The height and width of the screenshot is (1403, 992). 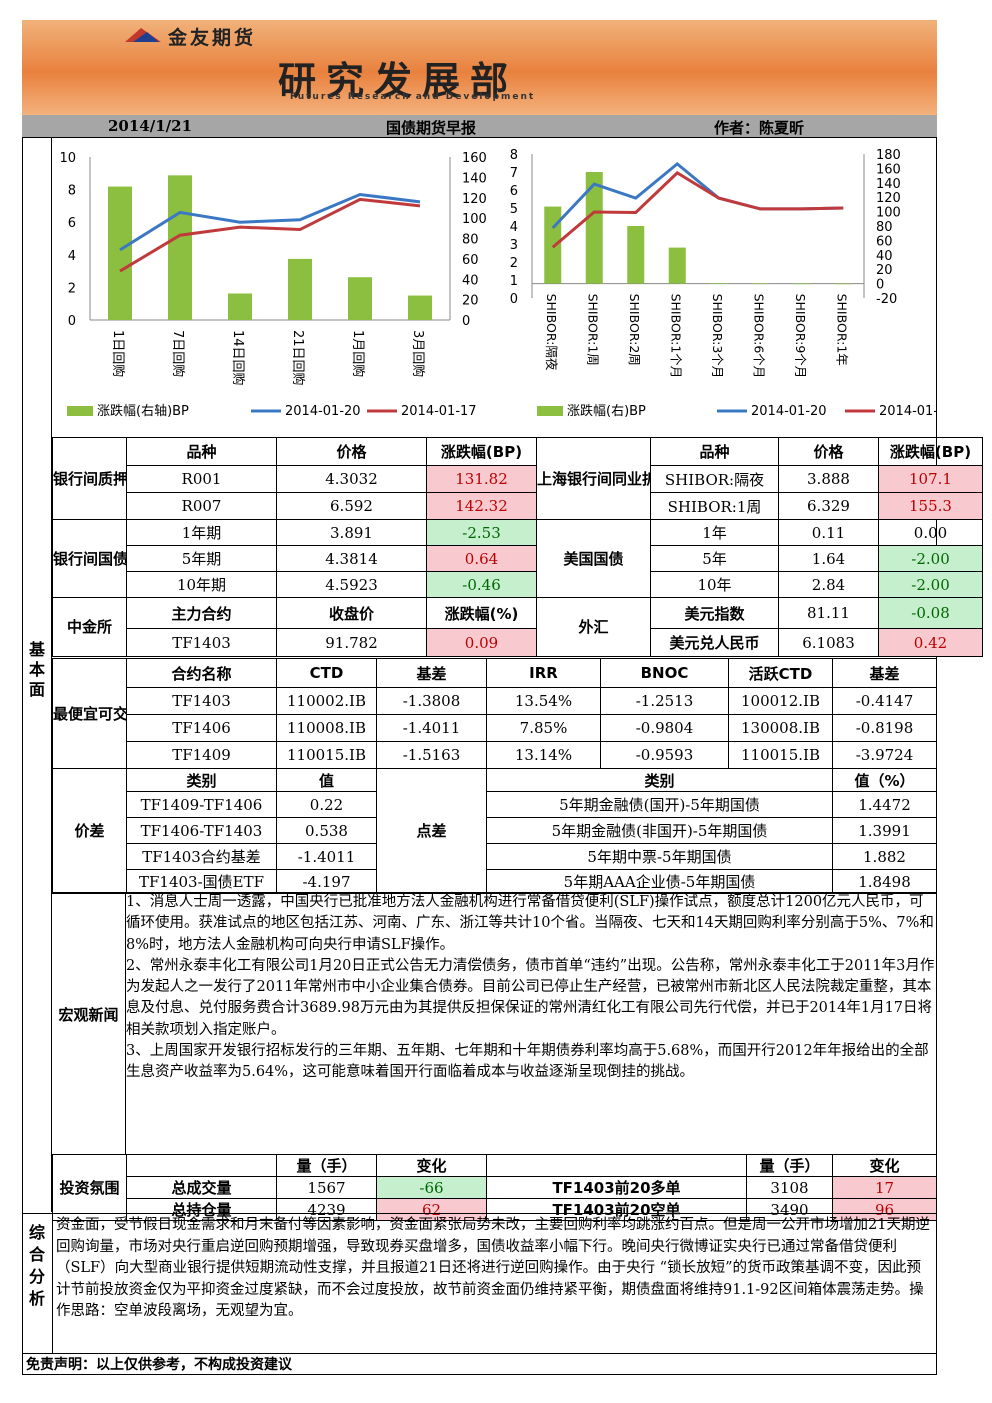 I want to click on x-tick-label: SHIBOR:2周, so click(x=634, y=330).